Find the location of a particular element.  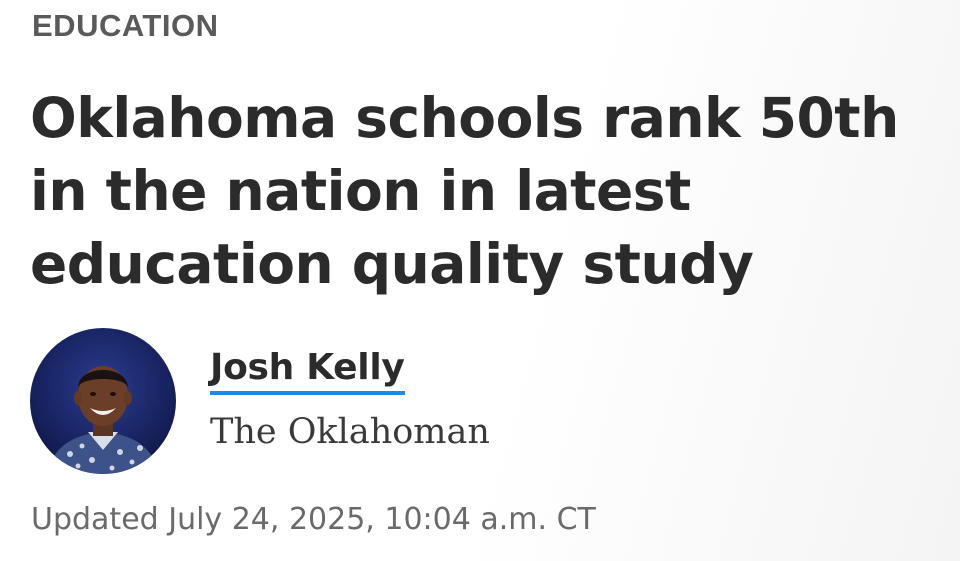

updated-timestamp: Updated July 24, 2025, 10:04 a.m. CT is located at coordinates (313, 519).